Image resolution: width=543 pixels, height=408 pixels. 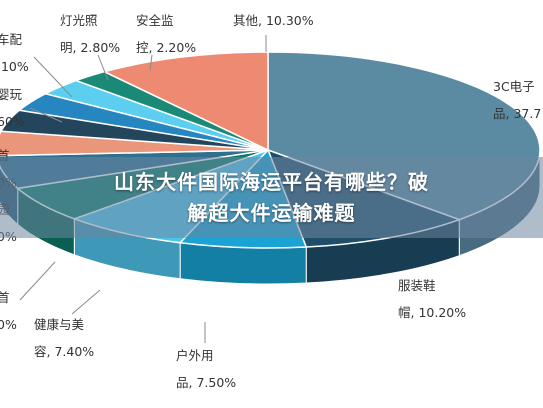 What do you see at coordinates (155, 20) in the screenshot?
I see `slice-label-10-line-0: 安全监` at bounding box center [155, 20].